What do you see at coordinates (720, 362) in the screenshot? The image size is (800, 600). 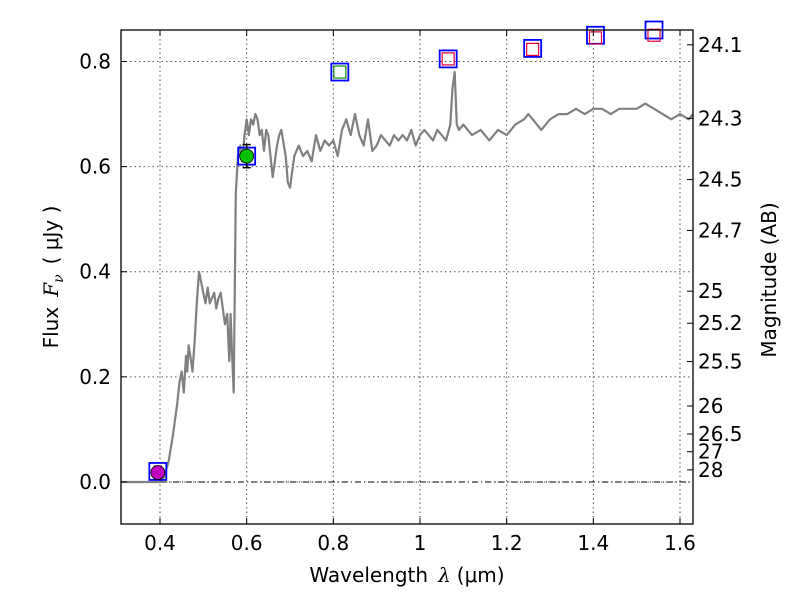 I see `magnitude-tick-label: 25.5` at bounding box center [720, 362].